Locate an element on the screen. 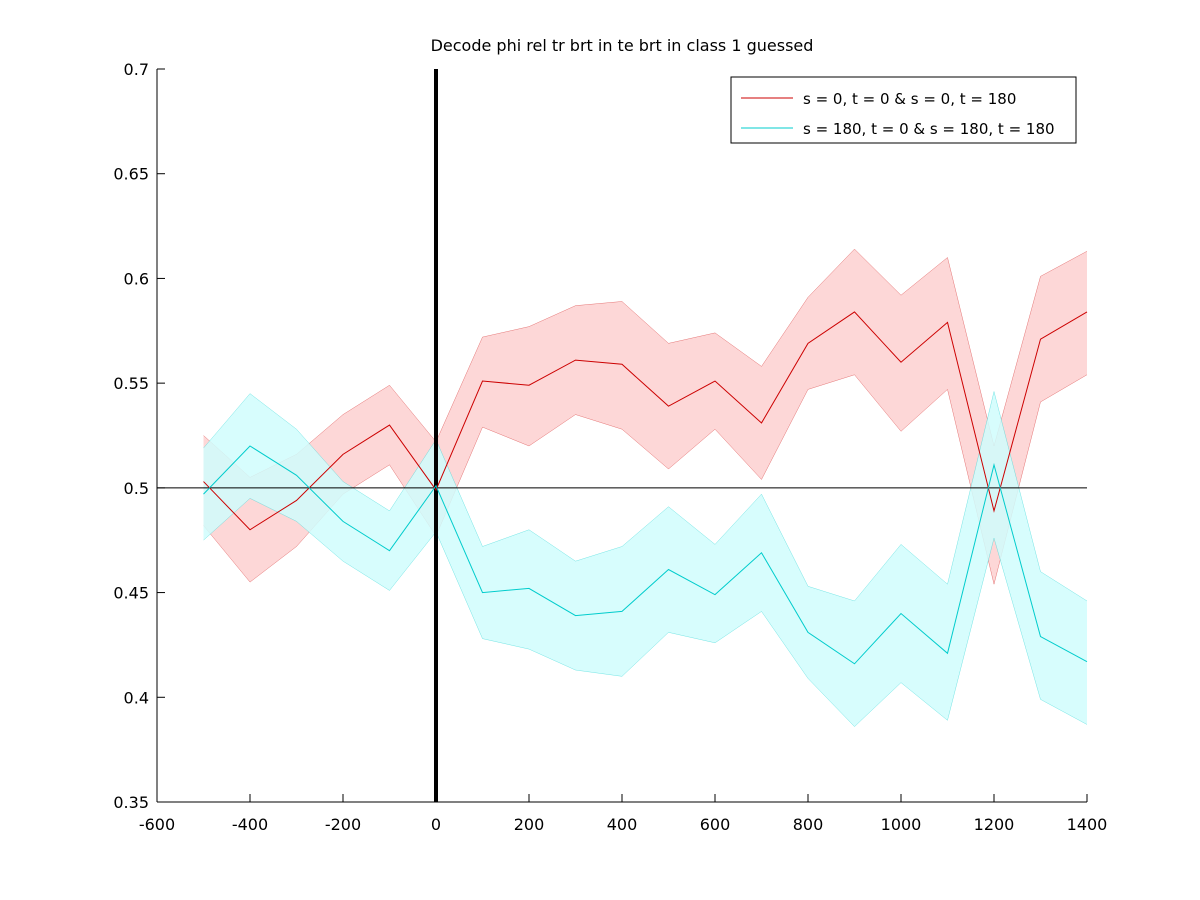 The image size is (1200, 900). x-tick-label: 1000 is located at coordinates (901, 824).